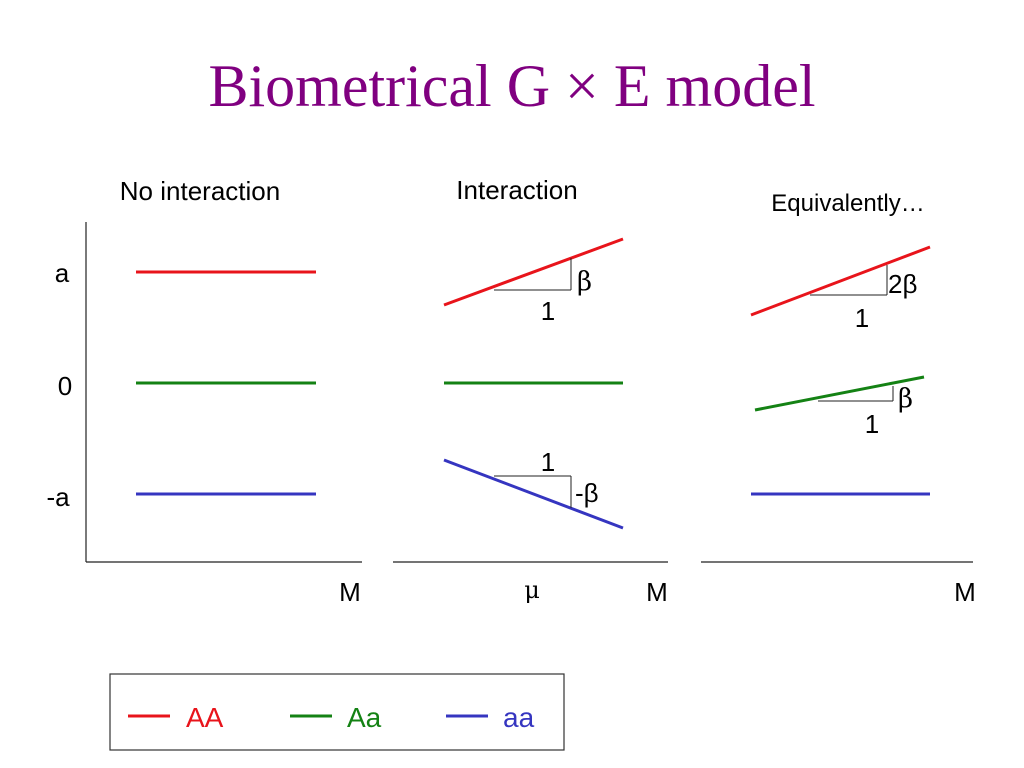  I want to click on slide-title: Biometrical G × E model, so click(511, 86).